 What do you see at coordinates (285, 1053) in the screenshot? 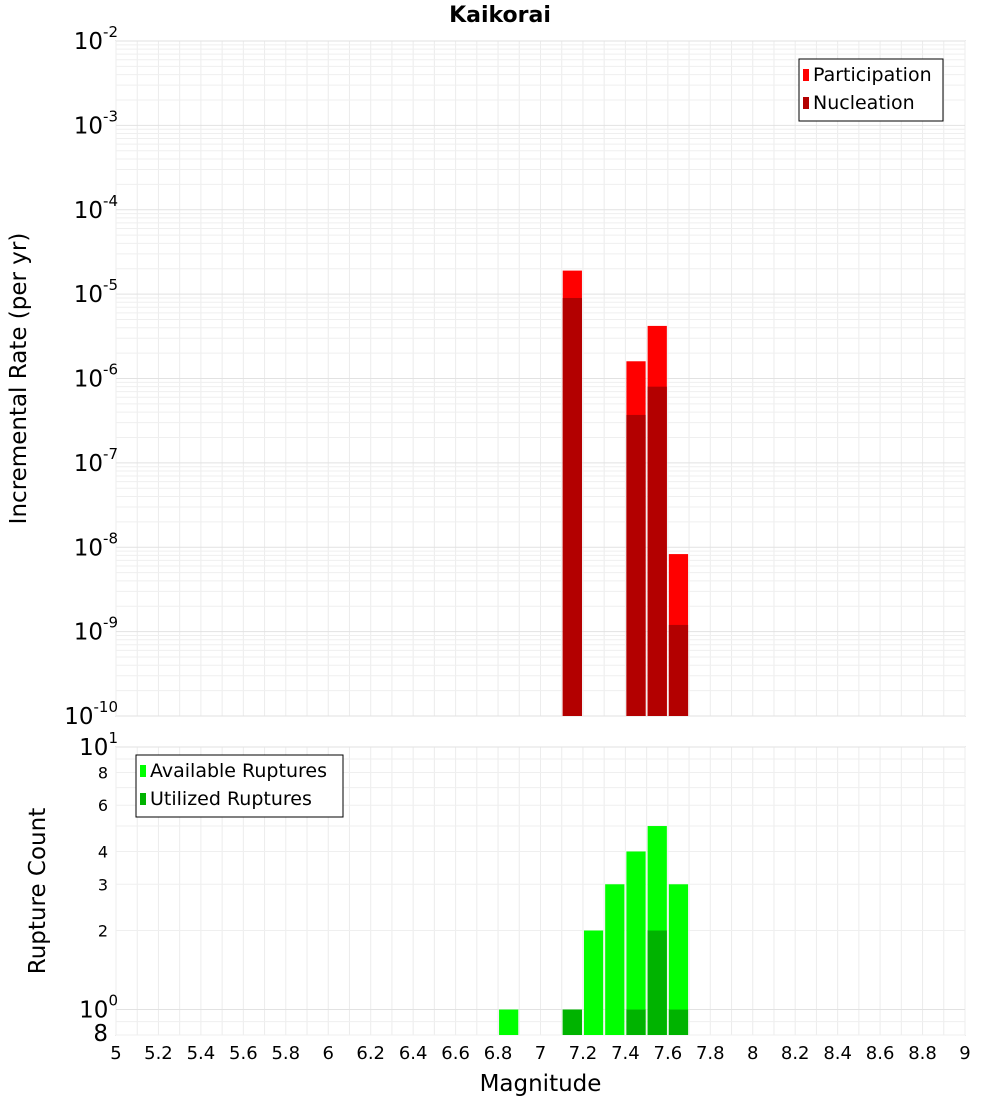
I see `x-tick-label: 5.8` at bounding box center [285, 1053].